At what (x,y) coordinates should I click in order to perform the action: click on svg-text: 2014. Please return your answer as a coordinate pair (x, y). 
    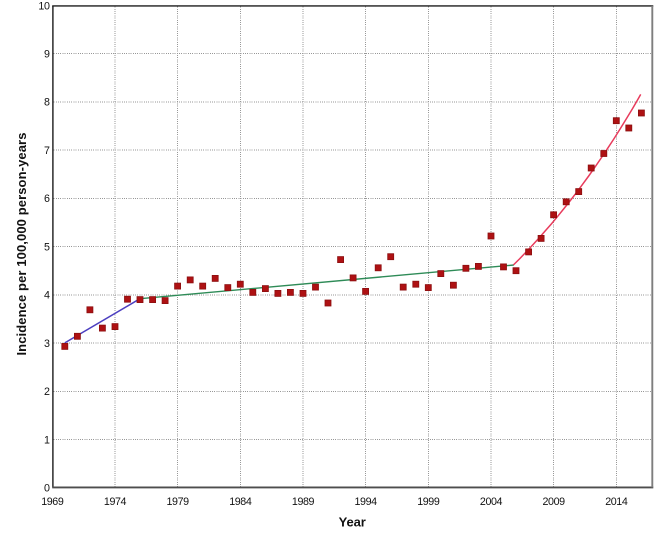
    Looking at the image, I should click on (616, 502).